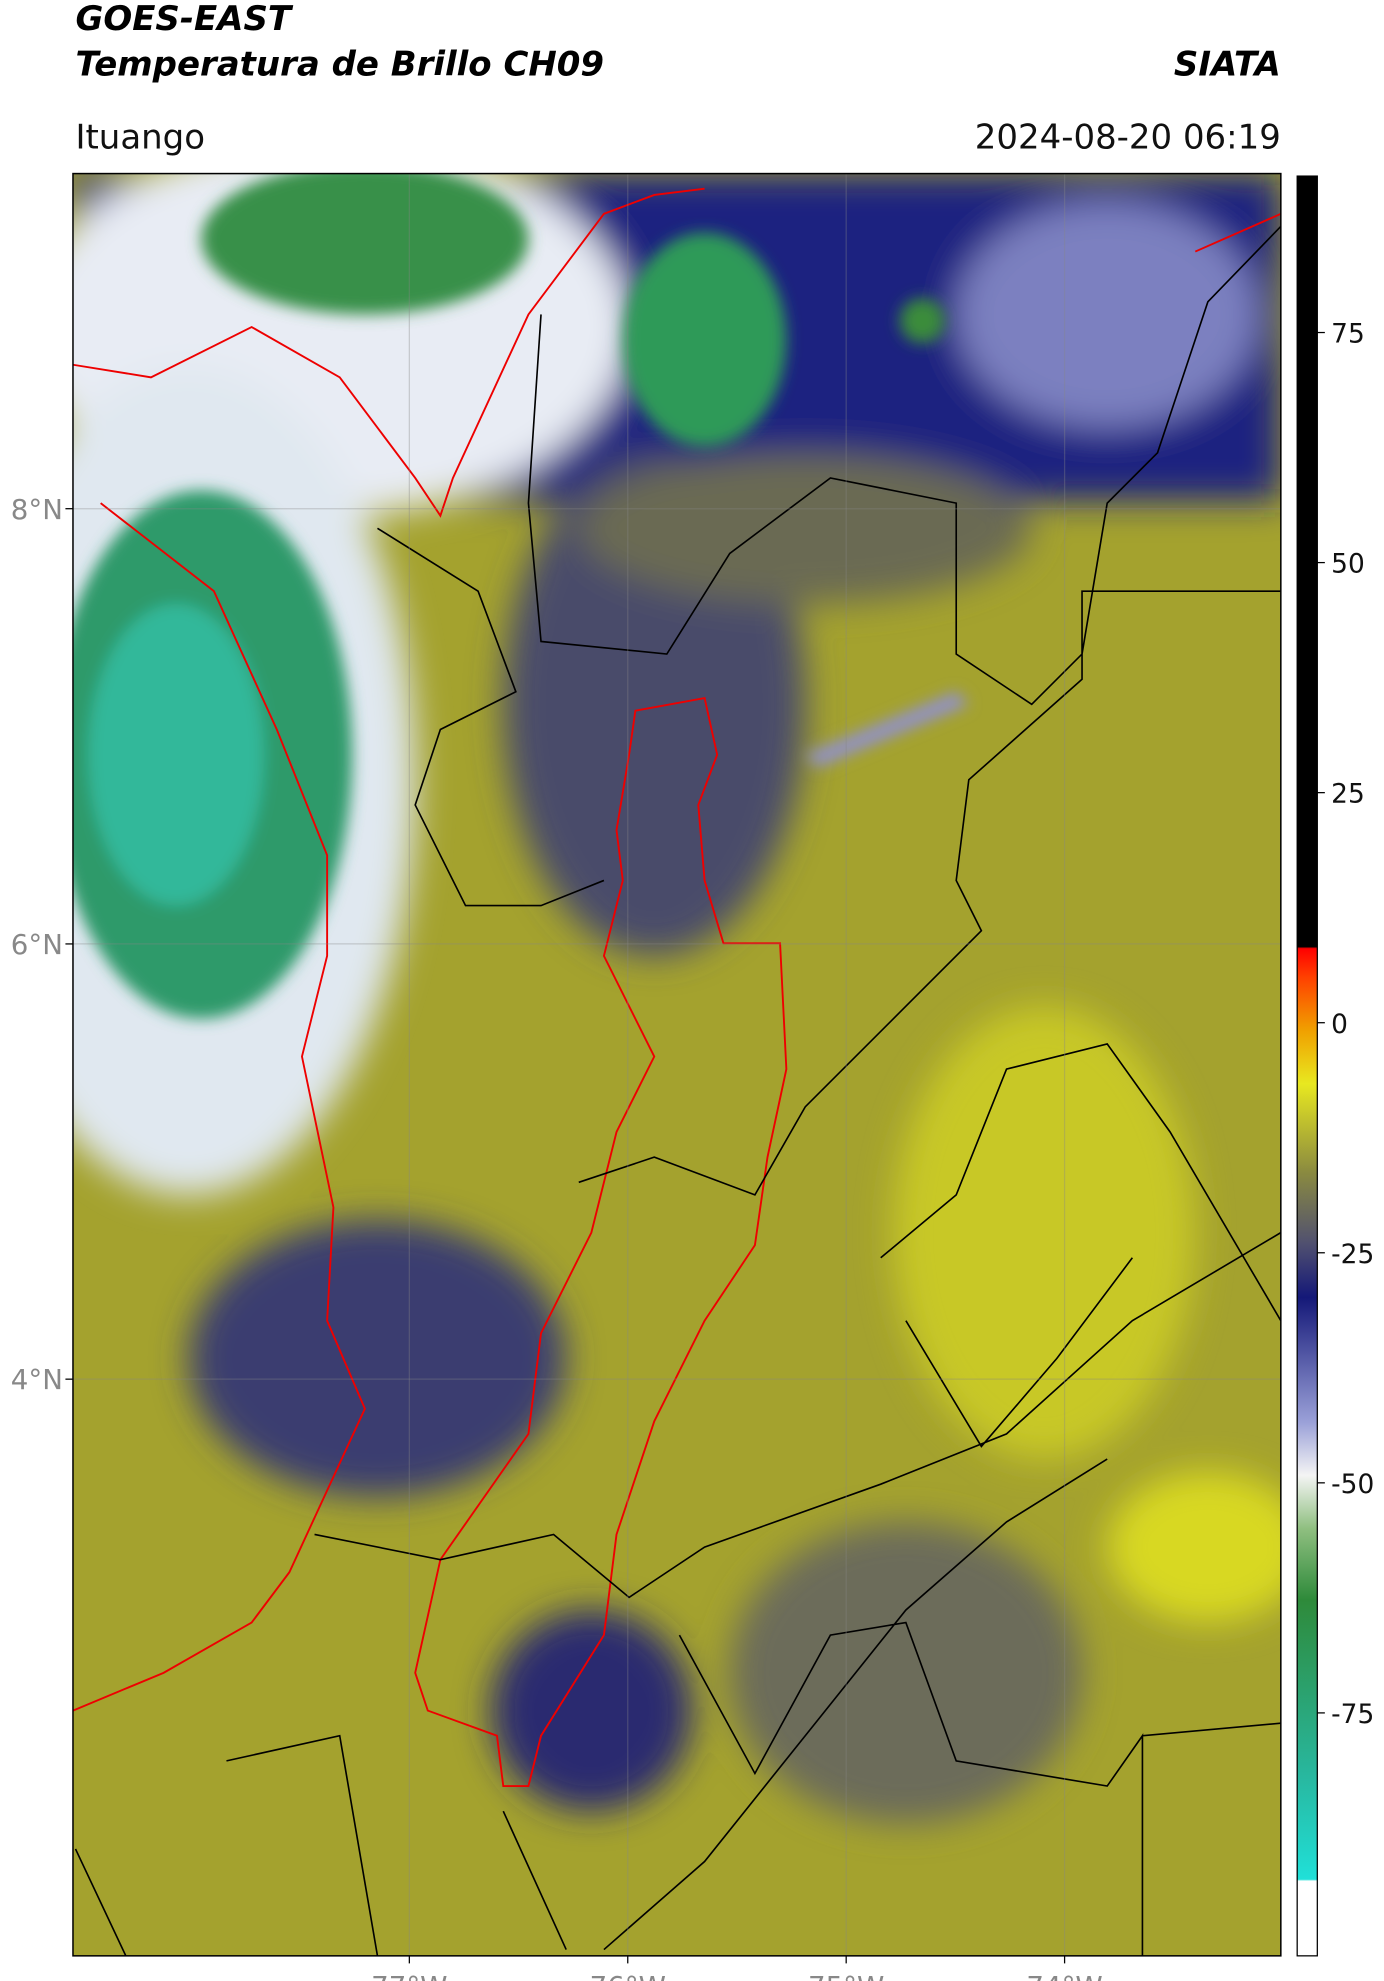  What do you see at coordinates (628, 1975) in the screenshot?
I see `lon-label: 76°W` at bounding box center [628, 1975].